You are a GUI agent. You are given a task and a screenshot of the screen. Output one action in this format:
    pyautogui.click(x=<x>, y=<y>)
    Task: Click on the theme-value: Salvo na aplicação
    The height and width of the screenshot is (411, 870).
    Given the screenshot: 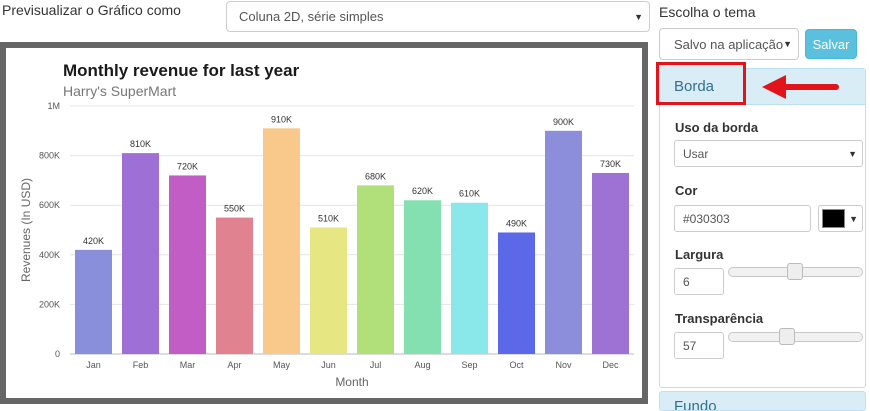 What is the action you would take?
    pyautogui.click(x=729, y=44)
    